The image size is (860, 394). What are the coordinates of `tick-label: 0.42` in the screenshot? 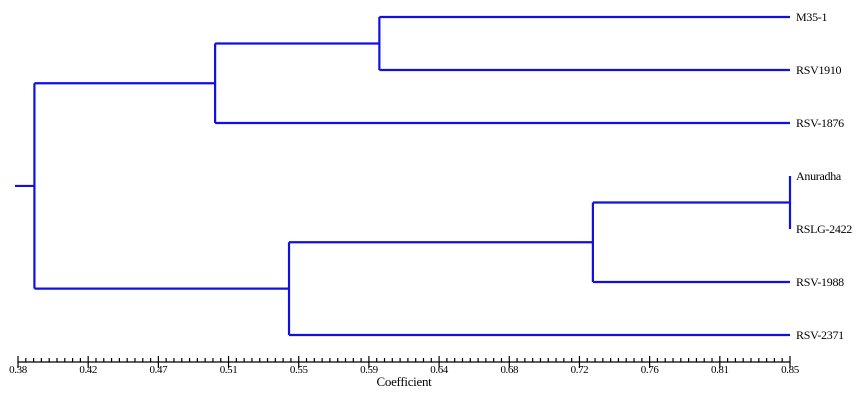 It's located at (88, 370).